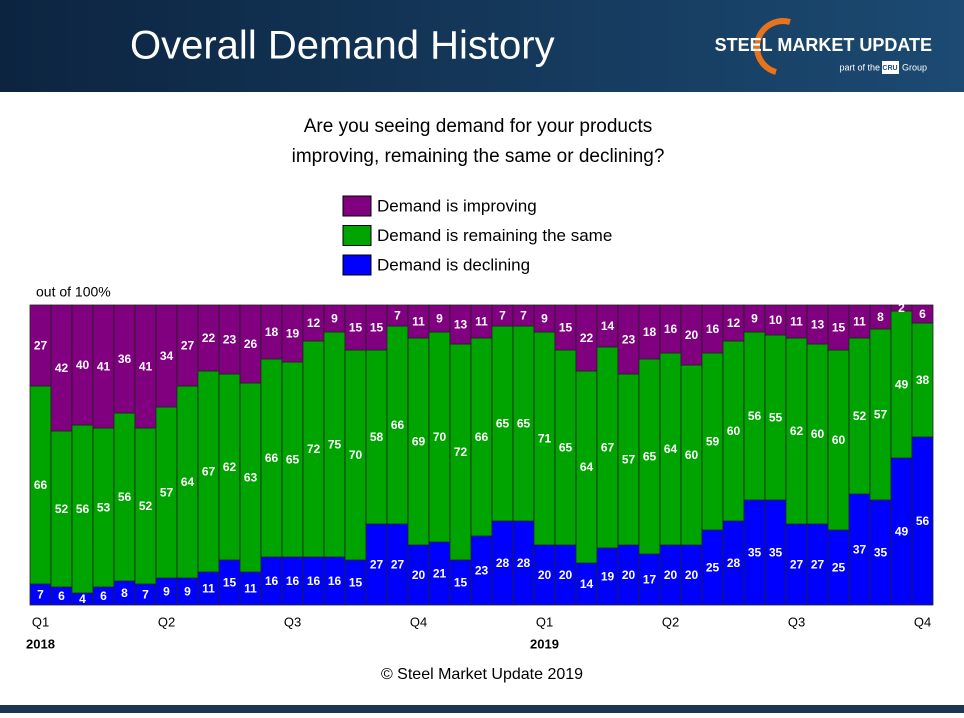 The width and height of the screenshot is (964, 718). What do you see at coordinates (251, 344) in the screenshot?
I see `data-label: 26` at bounding box center [251, 344].